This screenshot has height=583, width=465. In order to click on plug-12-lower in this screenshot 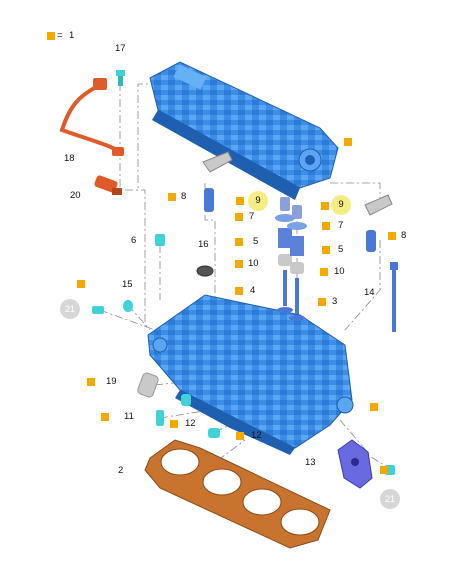, I will do `click(214, 433)`.